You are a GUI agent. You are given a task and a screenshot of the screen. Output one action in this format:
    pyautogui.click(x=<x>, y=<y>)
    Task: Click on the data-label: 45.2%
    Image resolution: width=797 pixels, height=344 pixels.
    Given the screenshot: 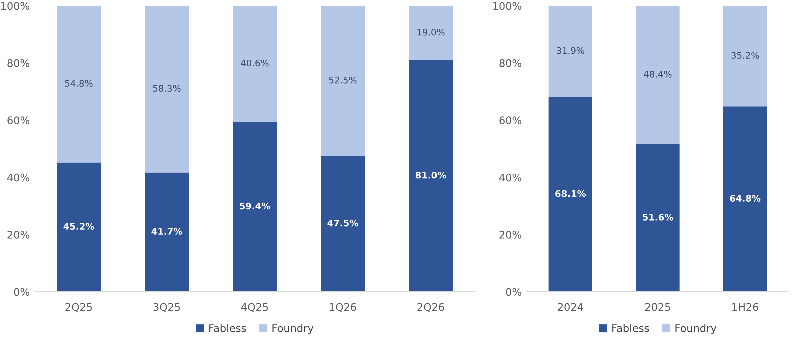 What is the action you would take?
    pyautogui.click(x=79, y=226)
    